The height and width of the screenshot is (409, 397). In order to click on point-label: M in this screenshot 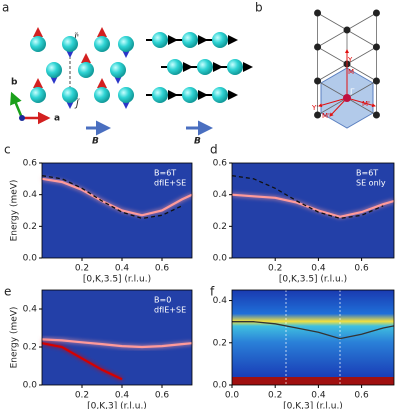, I will do `click(351, 72)`.